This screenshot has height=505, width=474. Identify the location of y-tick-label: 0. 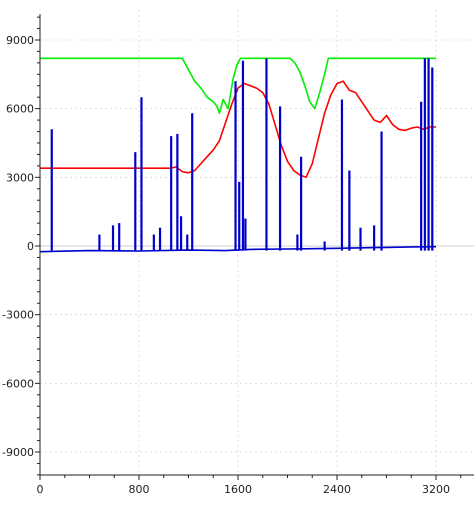
(30, 246).